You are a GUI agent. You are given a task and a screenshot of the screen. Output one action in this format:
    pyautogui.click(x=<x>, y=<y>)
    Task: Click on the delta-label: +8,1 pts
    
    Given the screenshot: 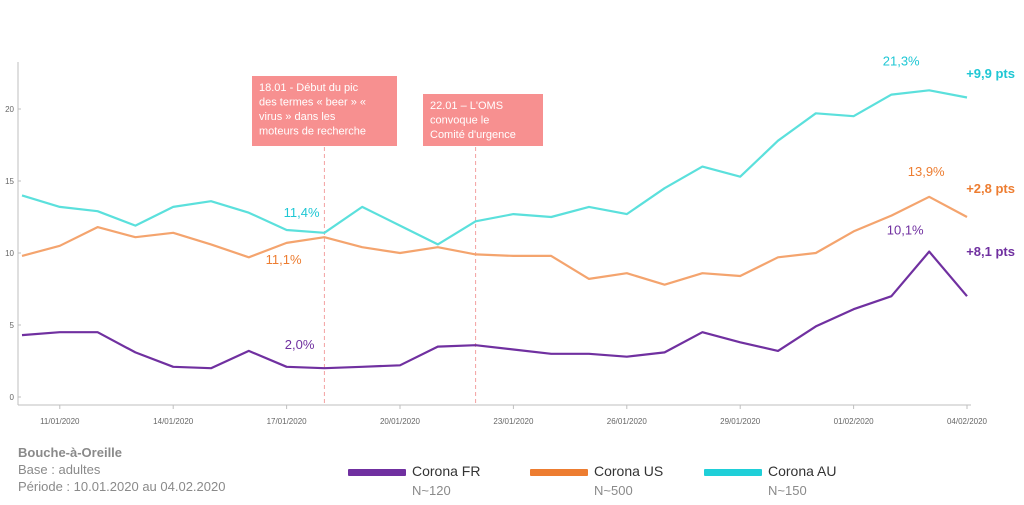 What is the action you would take?
    pyautogui.click(x=990, y=251)
    